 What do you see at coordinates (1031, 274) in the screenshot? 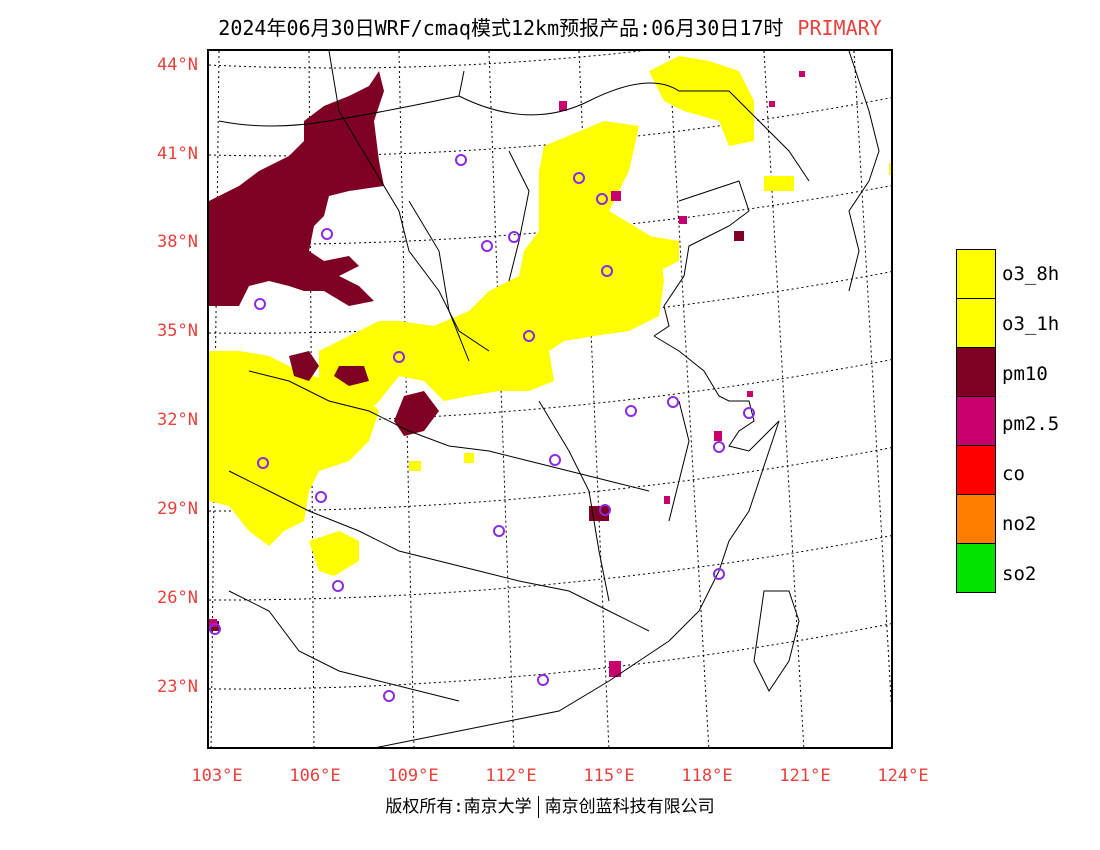
I see `legend-label-o3-8h: o3_8h` at bounding box center [1031, 274].